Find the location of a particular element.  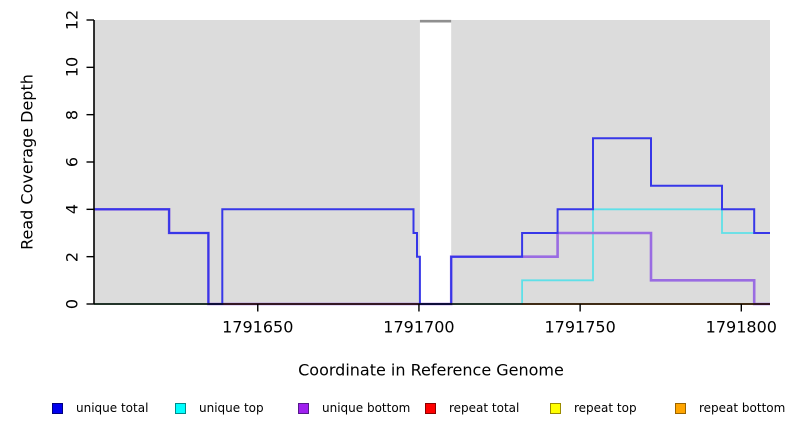

legend-item: unique total is located at coordinates (100, 408).